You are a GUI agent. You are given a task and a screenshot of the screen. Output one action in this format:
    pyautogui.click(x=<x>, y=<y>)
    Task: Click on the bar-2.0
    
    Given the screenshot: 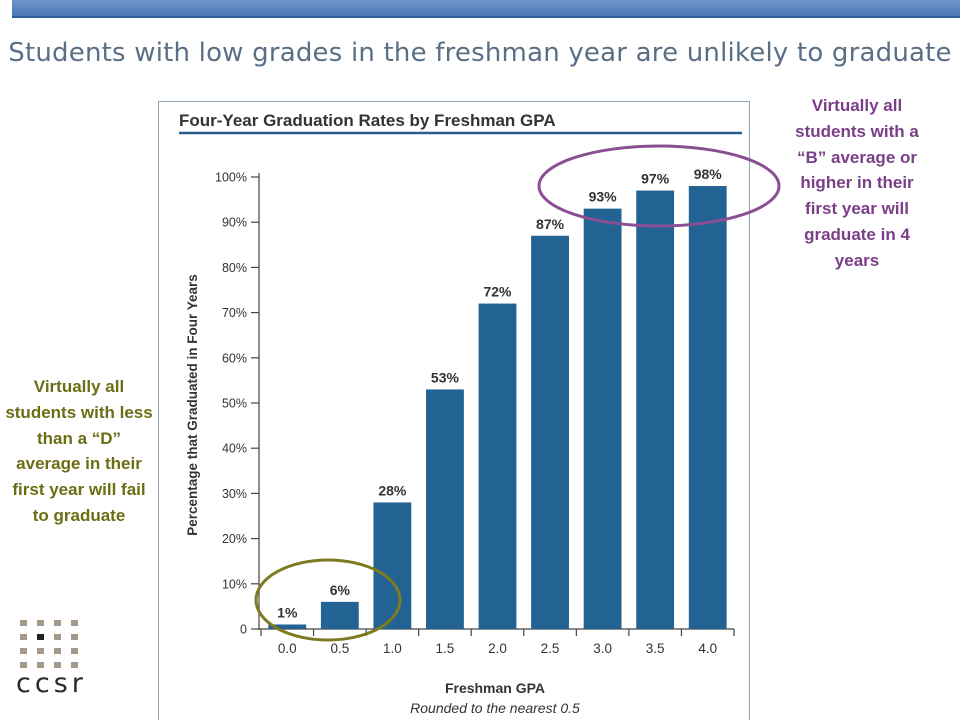 What is the action you would take?
    pyautogui.click(x=497, y=466)
    